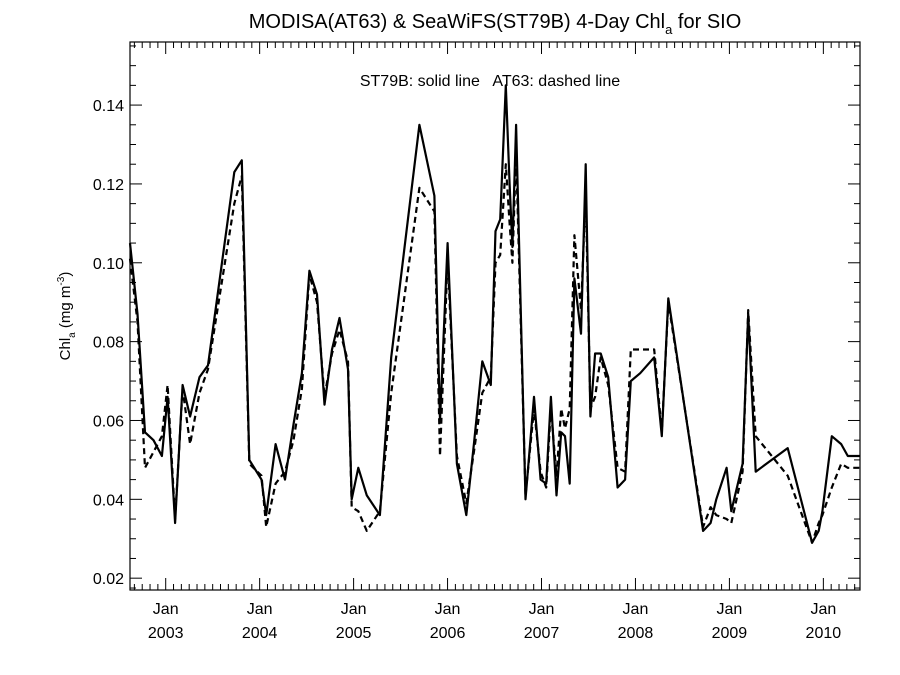  Describe the element at coordinates (65, 309) in the screenshot. I see `ylabel-units: (mg m` at that location.